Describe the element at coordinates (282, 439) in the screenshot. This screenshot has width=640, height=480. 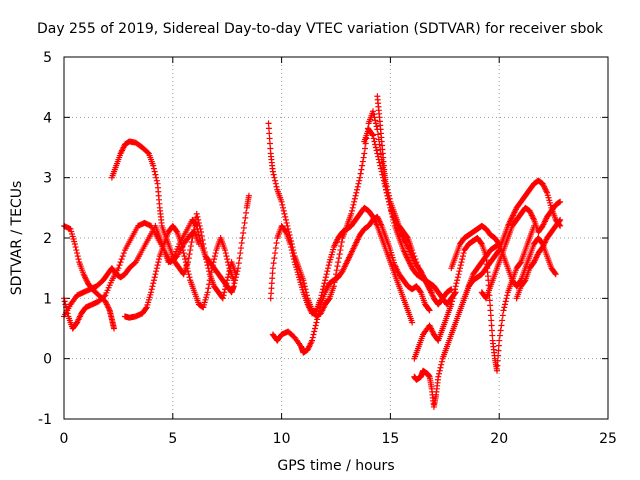
I see `x-tick-label: 10` at that location.